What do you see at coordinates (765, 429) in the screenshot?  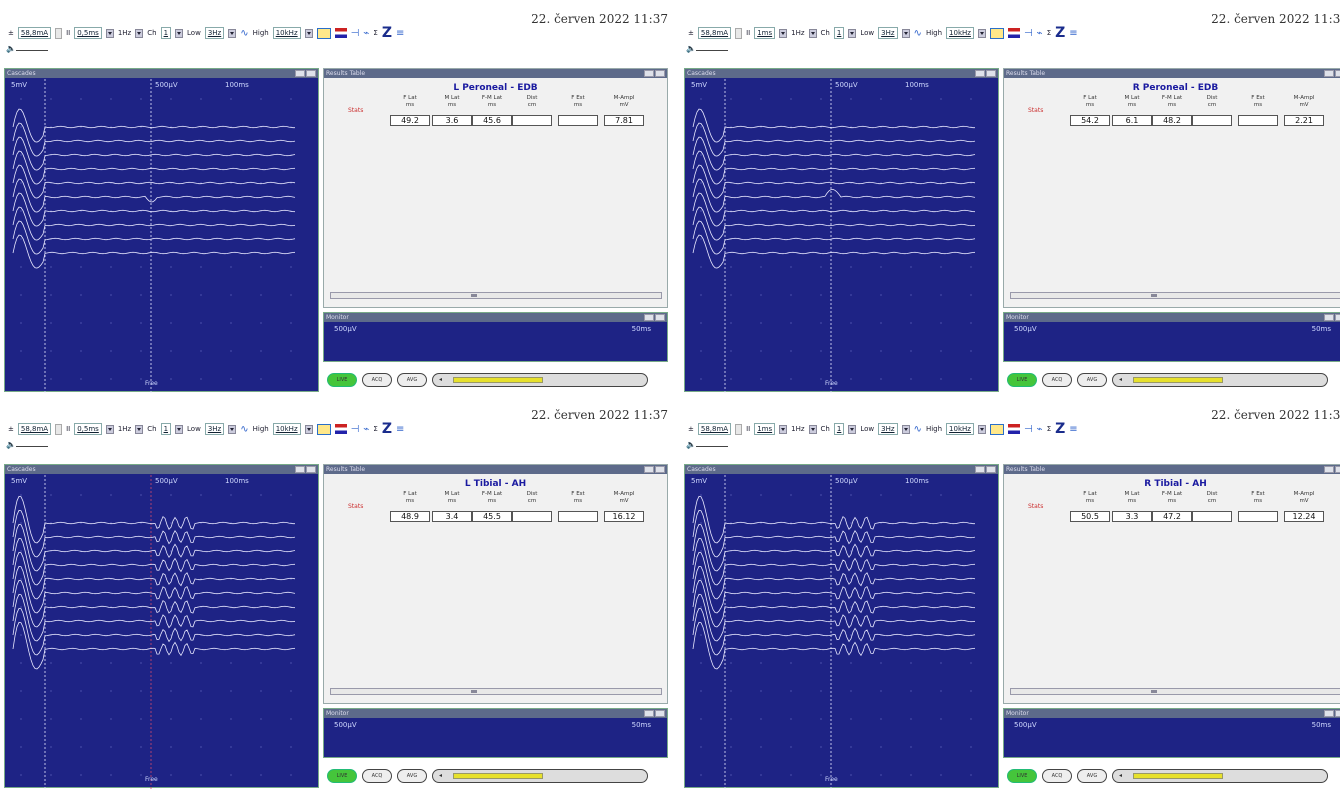 I see `duration-select: 1ms` at bounding box center [765, 429].